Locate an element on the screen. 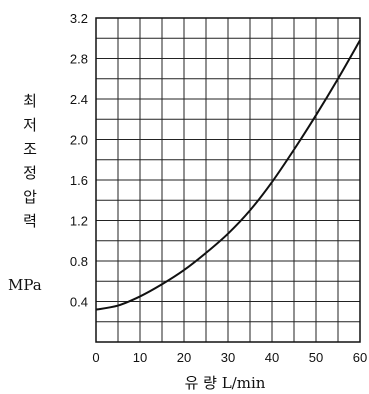 This screenshot has height=394, width=369. y-tick-labels: 0.4 0.8 1.2 1.6 2.0 2.4 2.8 3.2 is located at coordinates (79, 160).